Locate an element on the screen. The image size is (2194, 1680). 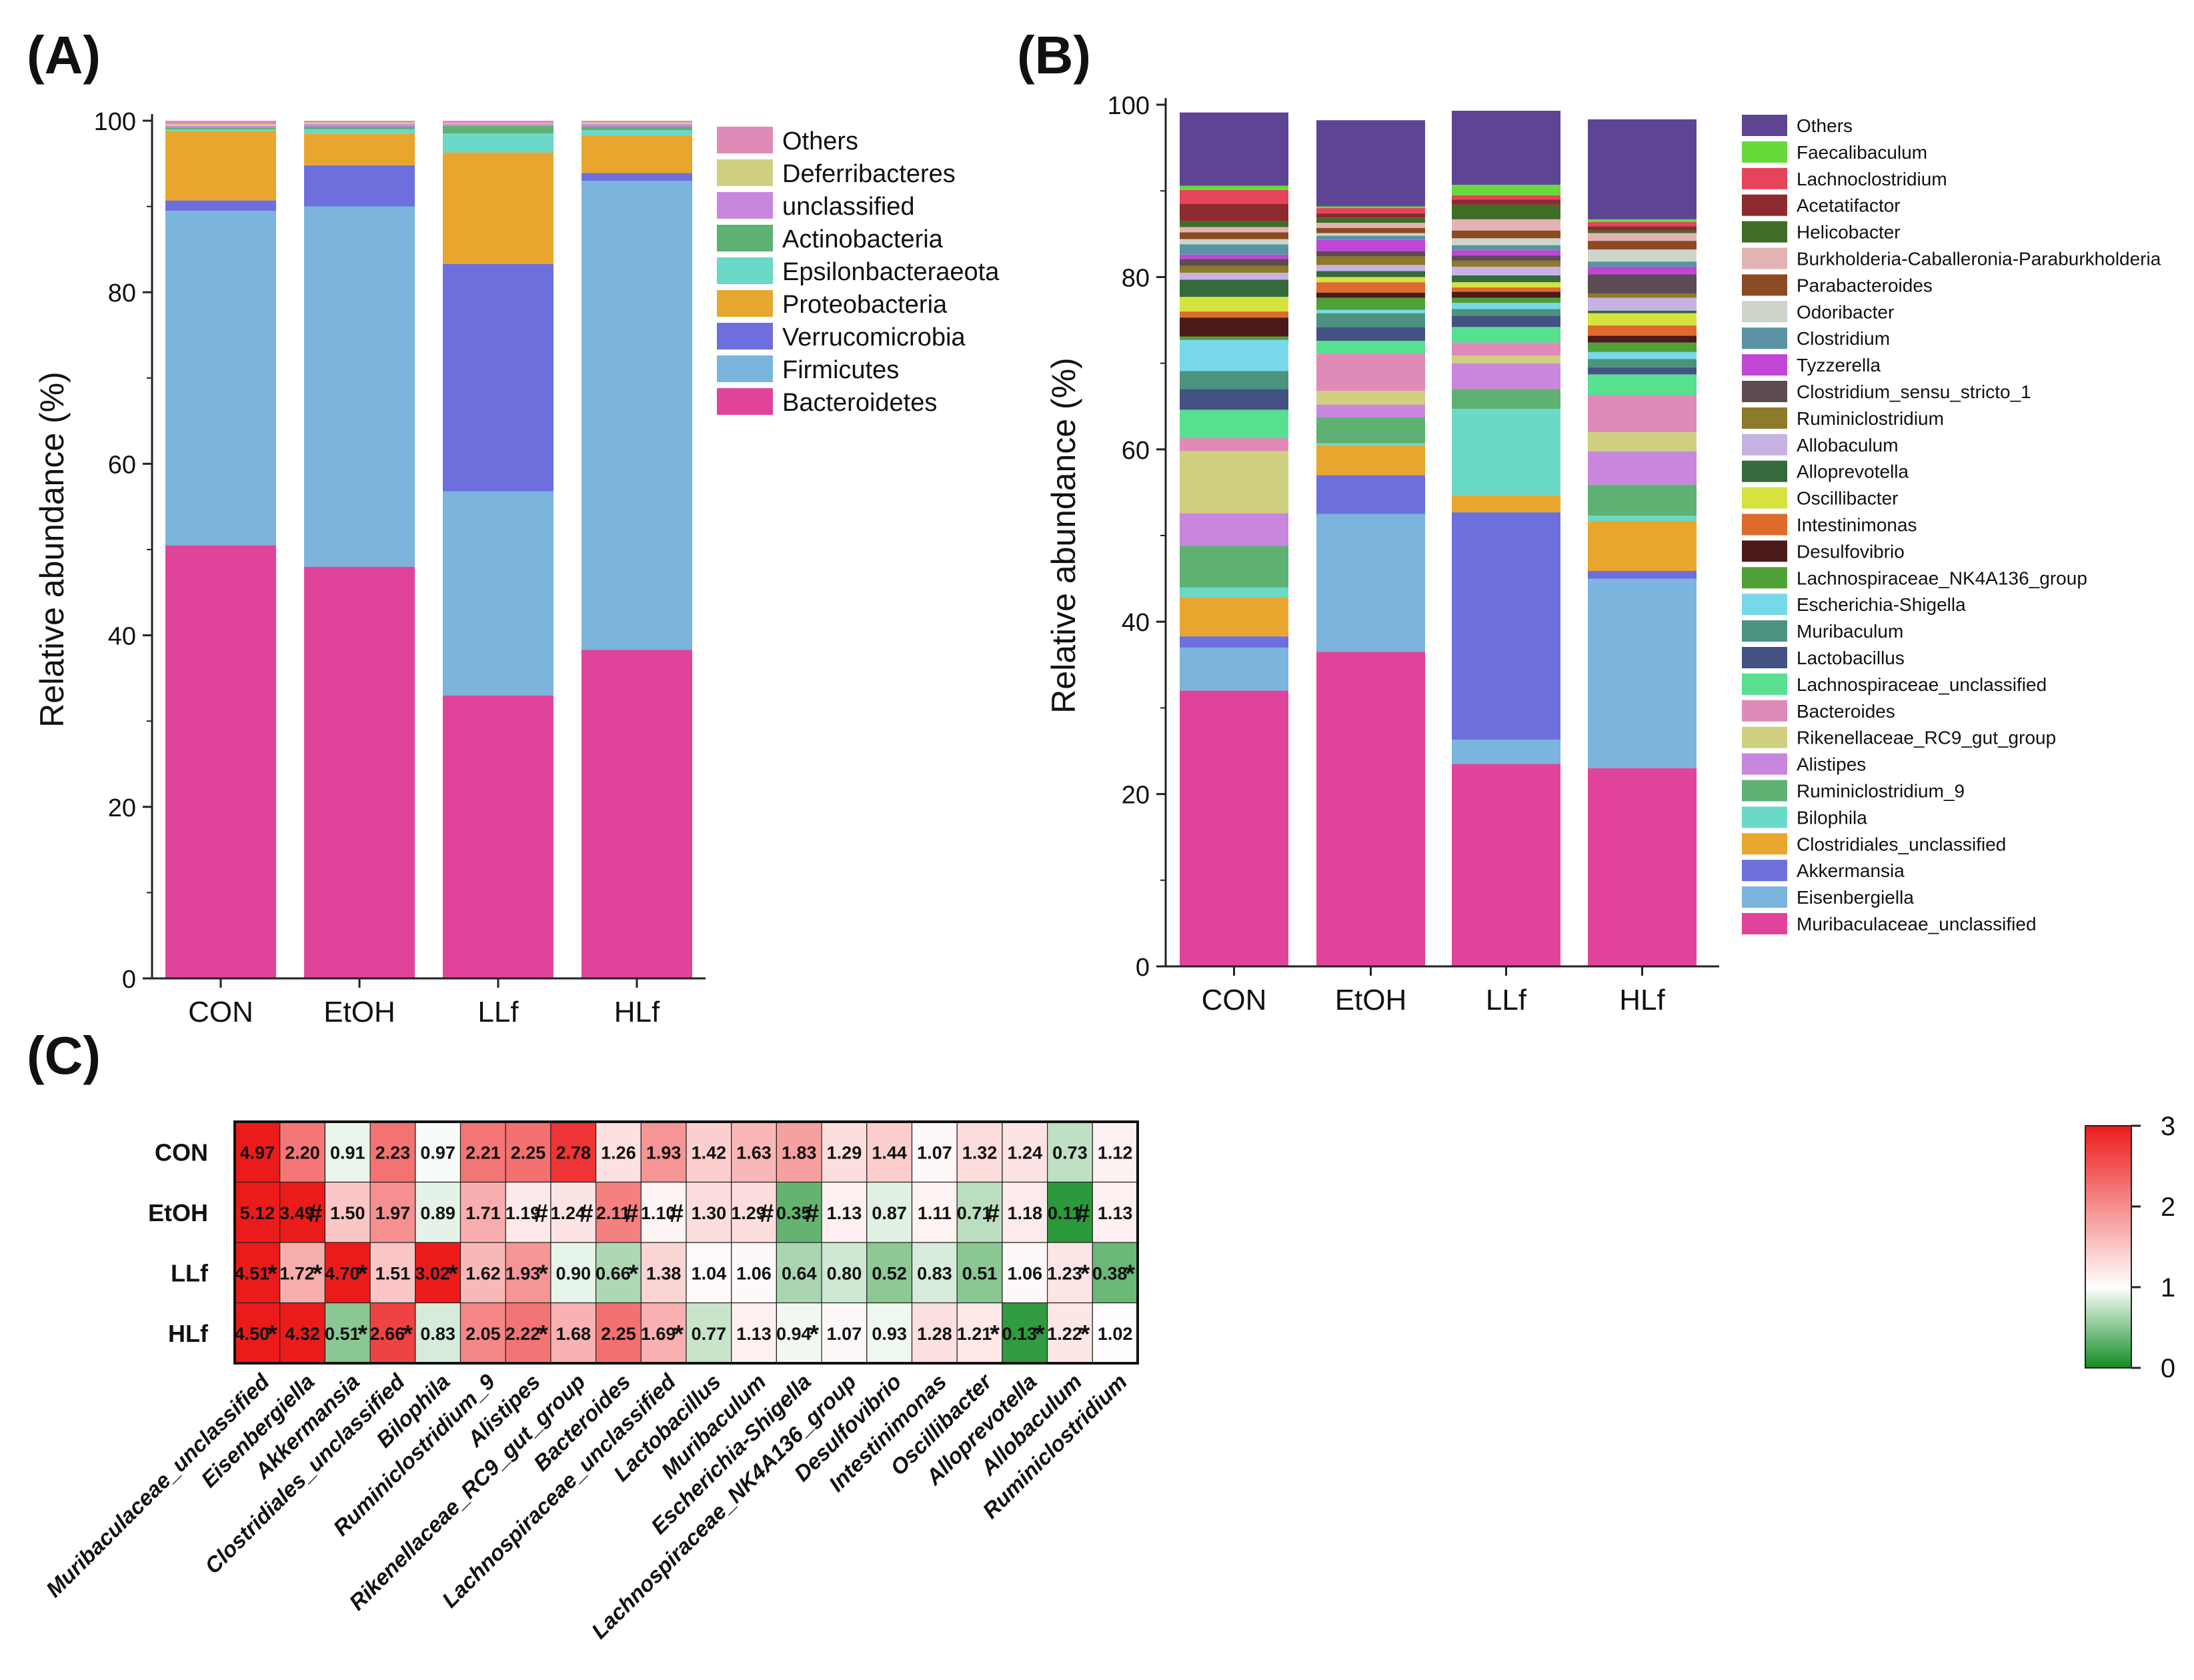
bar-llf-burkholderia-caballeronia-paraburkholderia is located at coordinates (1506, 225).